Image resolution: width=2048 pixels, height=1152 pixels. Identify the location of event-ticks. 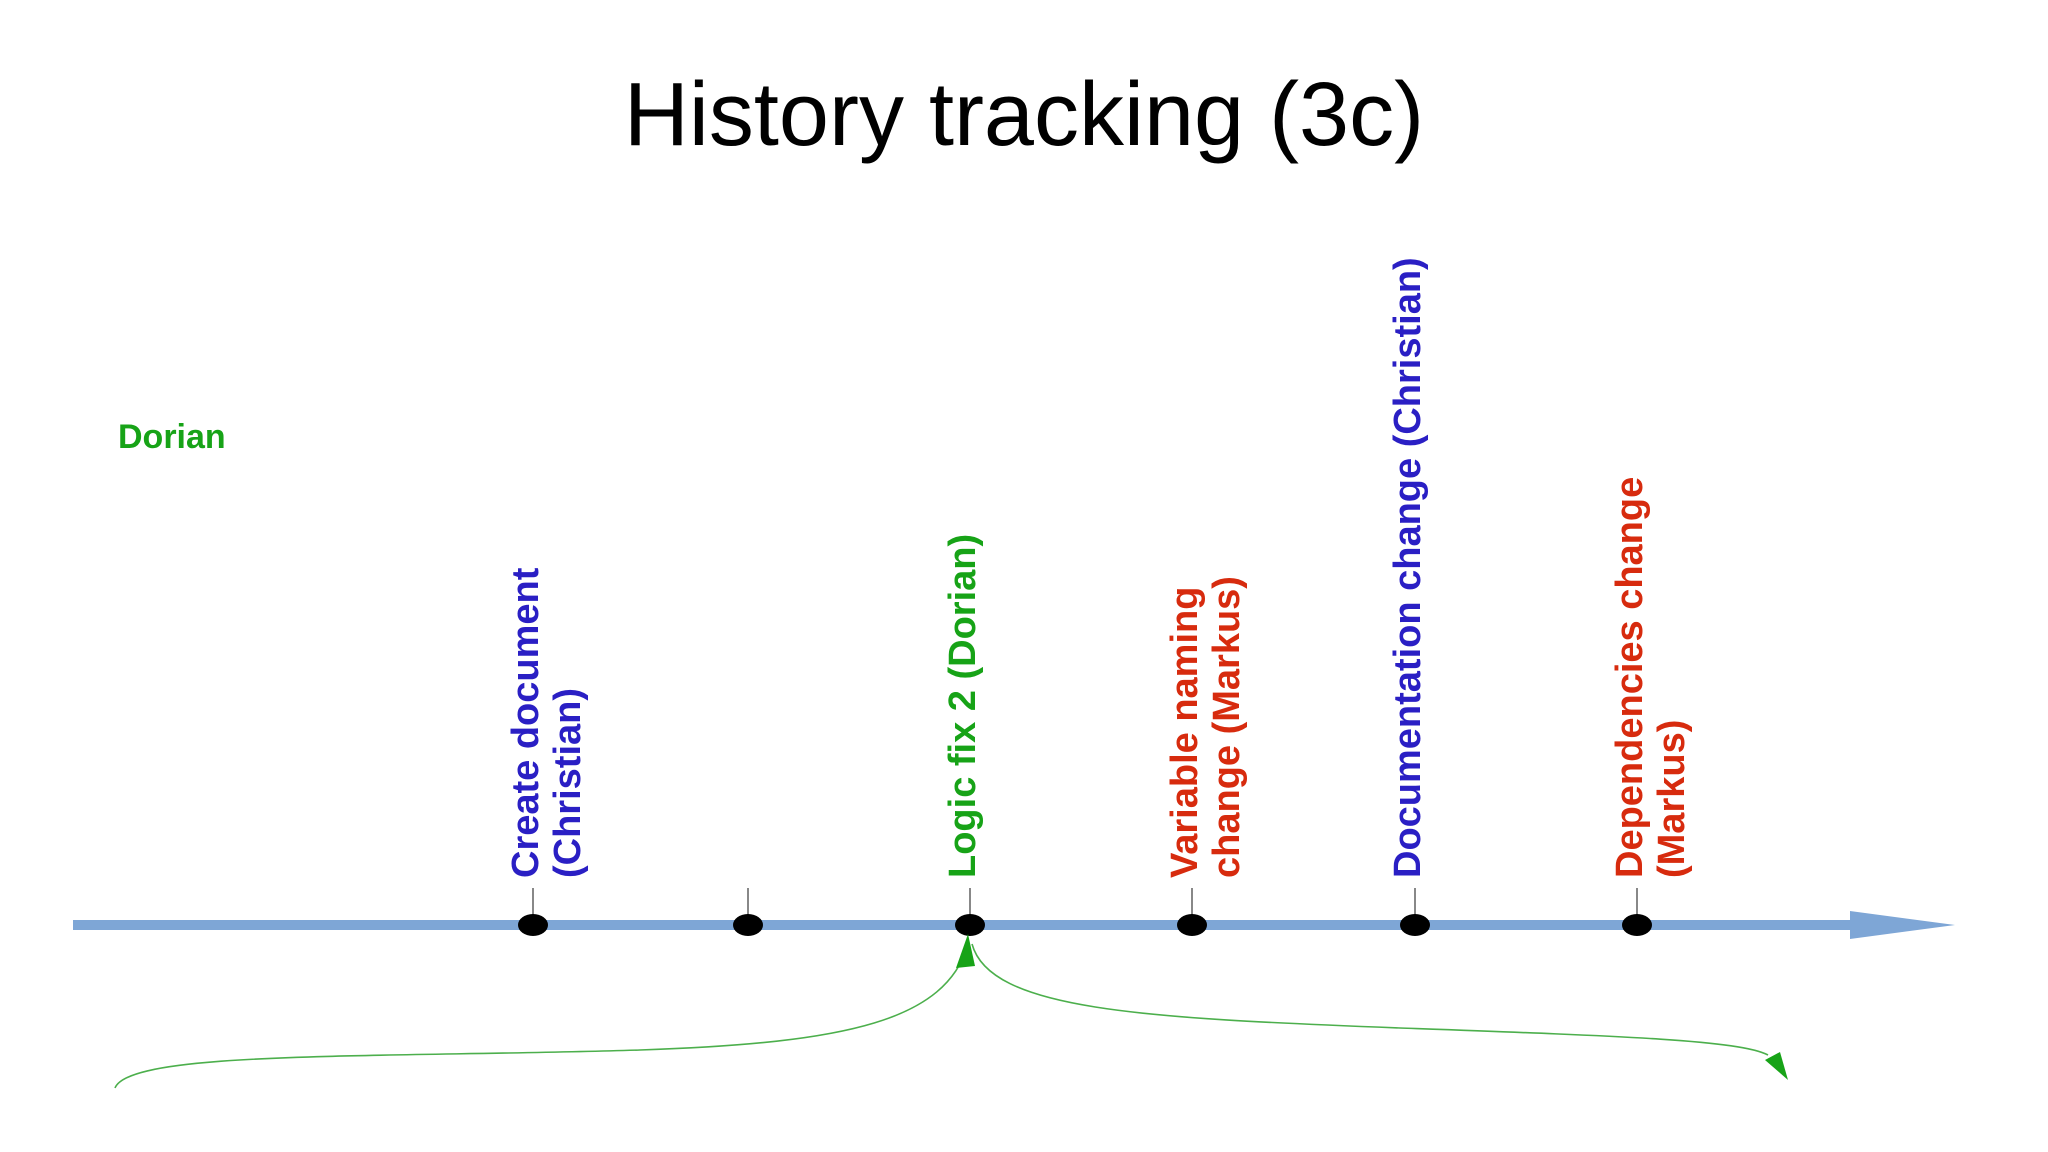
(1085, 906).